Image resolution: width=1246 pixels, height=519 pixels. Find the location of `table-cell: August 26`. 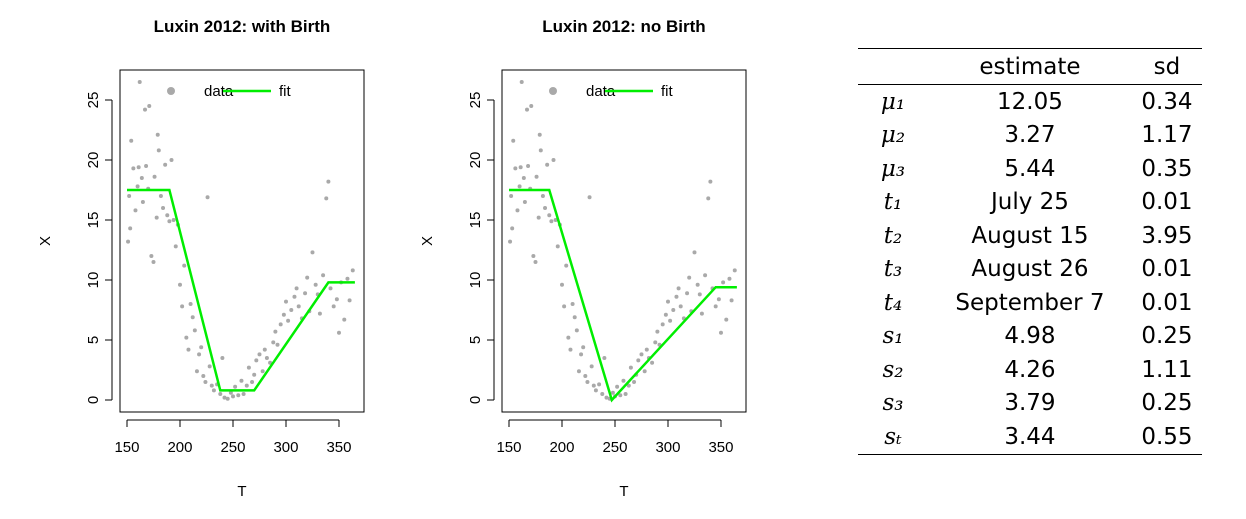

table-cell: August 26 is located at coordinates (1030, 269).